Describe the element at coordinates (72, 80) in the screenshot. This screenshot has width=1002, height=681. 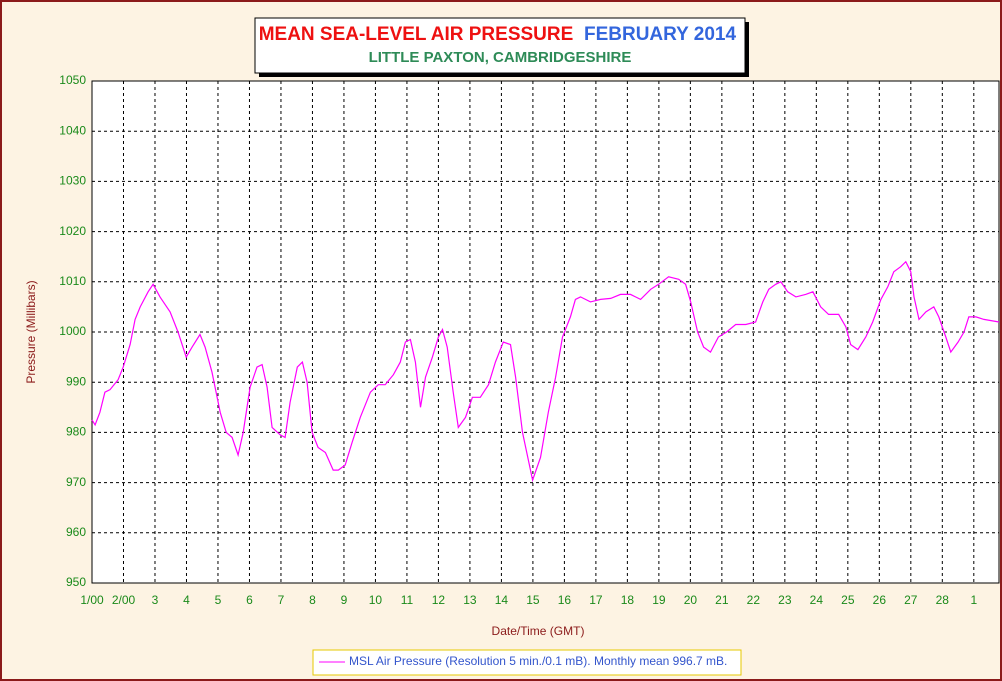
I see `y-tick-label: 1050` at that location.